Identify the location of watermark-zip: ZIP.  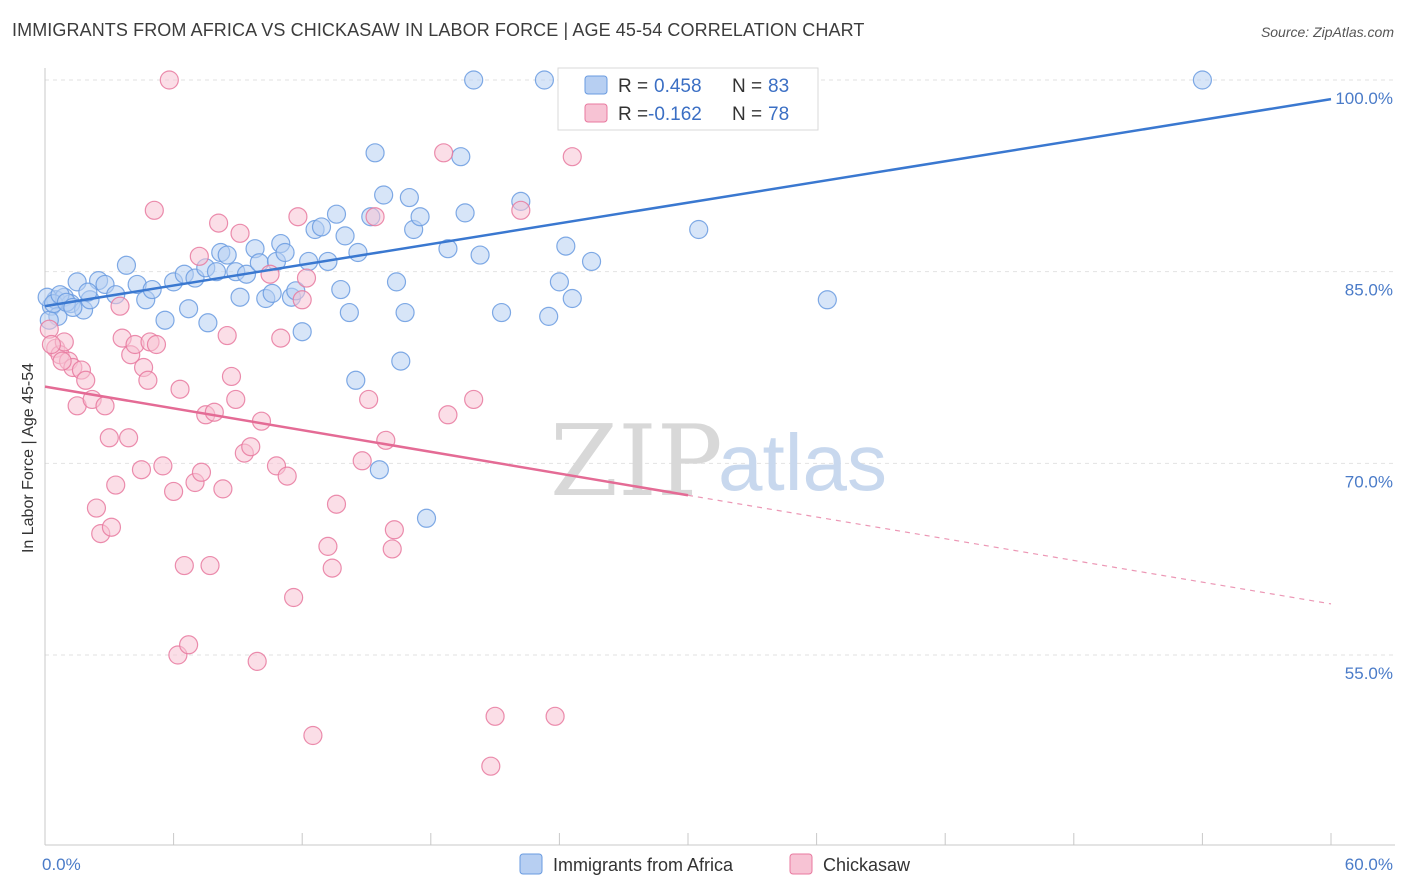
(636, 462).